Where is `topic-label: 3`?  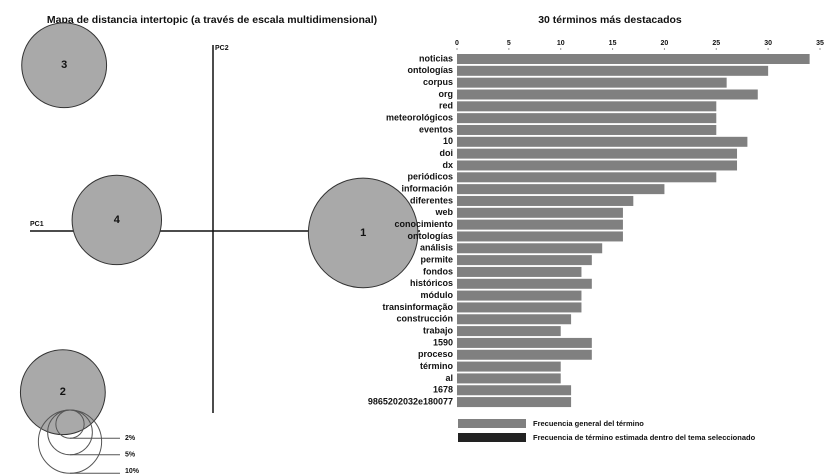
topic-label: 3 is located at coordinates (64, 65).